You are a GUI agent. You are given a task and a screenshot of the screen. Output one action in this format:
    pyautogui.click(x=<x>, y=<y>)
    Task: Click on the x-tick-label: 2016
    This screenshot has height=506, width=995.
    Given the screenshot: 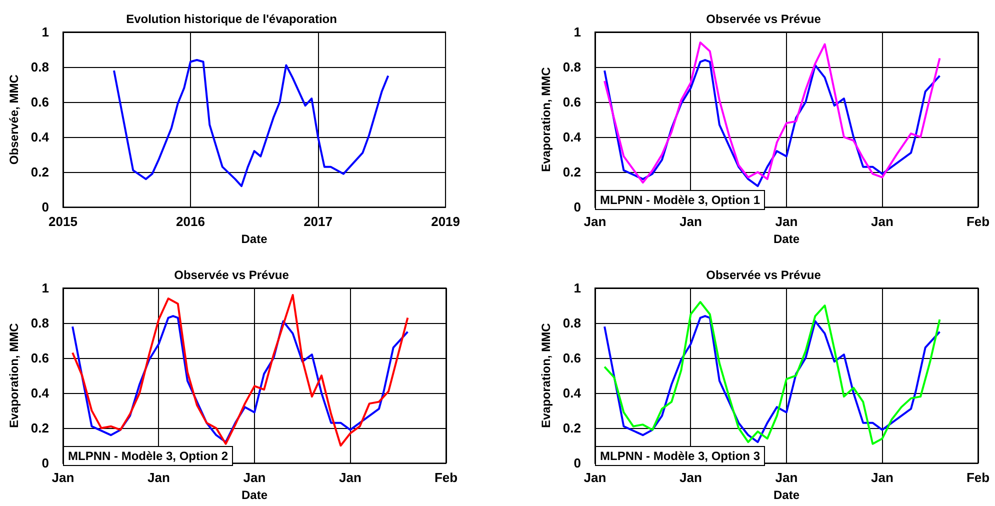 What is the action you would take?
    pyautogui.click(x=190, y=222)
    